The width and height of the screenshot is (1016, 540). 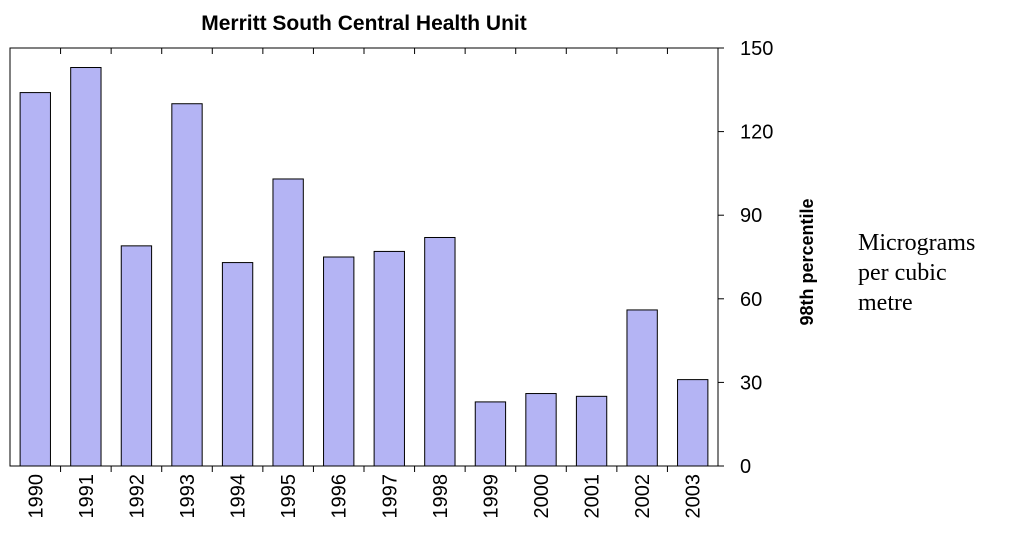 I want to click on y-tick-label: 90, so click(x=751, y=216).